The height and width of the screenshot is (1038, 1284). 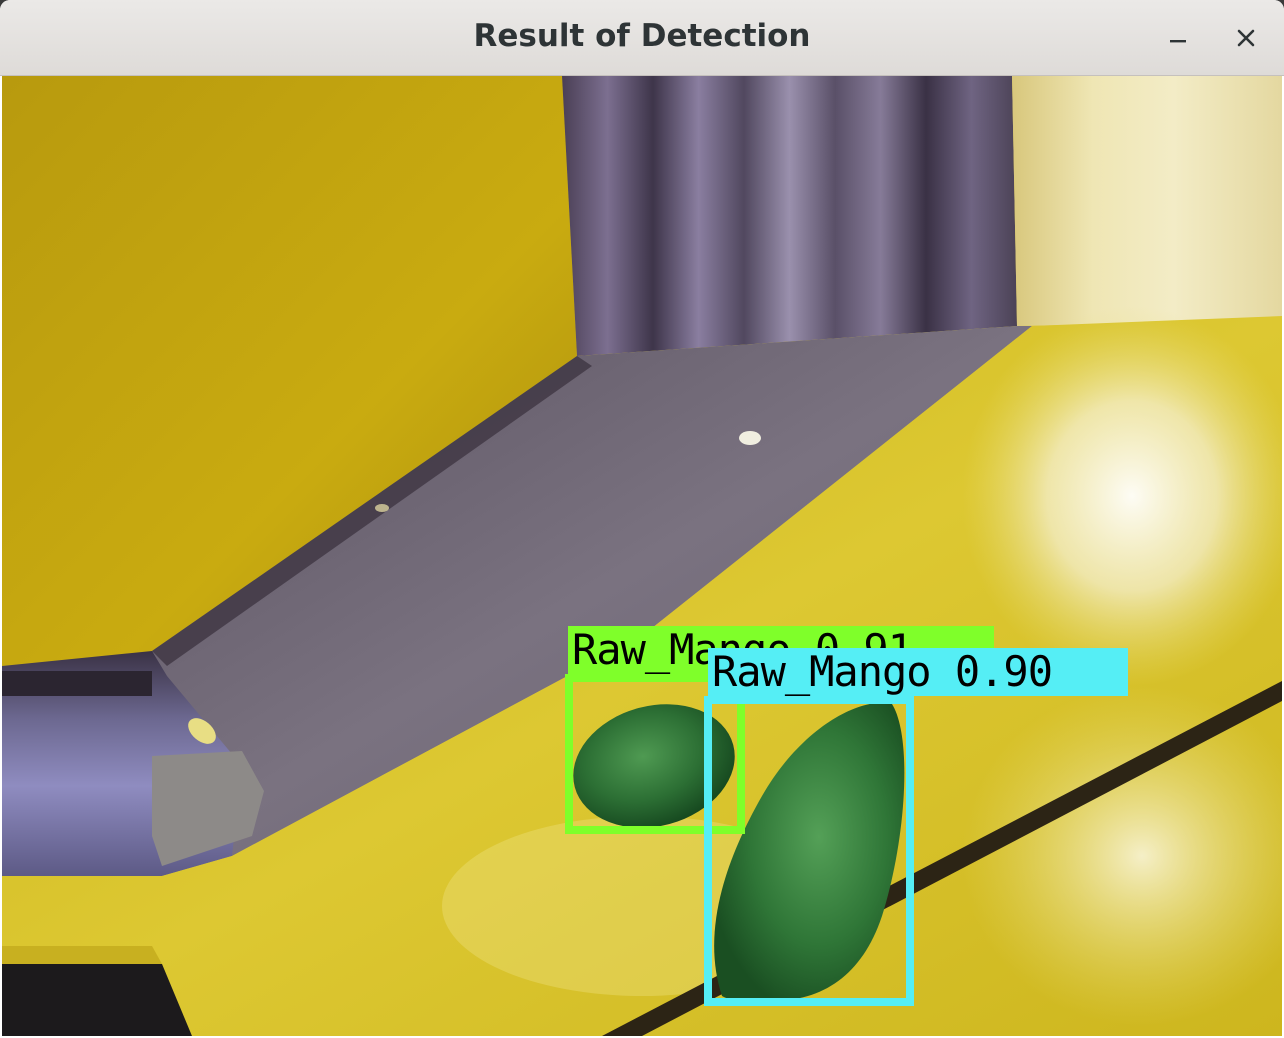 I want to click on title-bar: Result of Detection, so click(x=642, y=38).